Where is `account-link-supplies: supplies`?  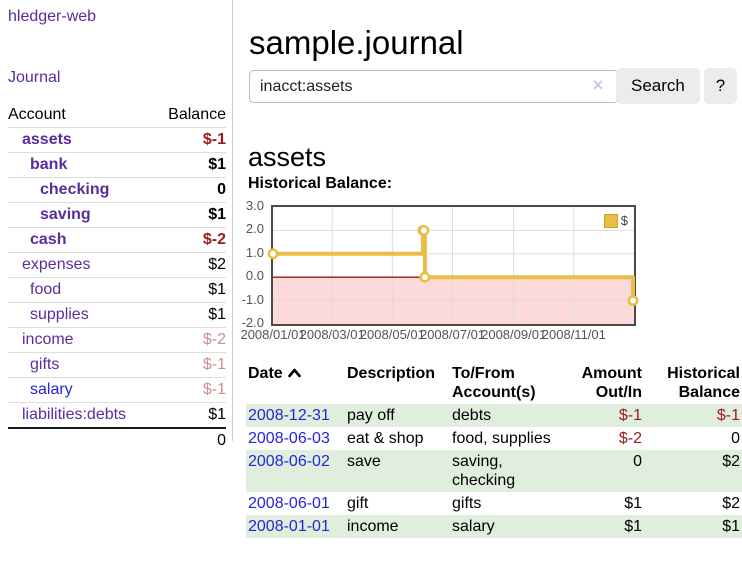
account-link-supplies: supplies is located at coordinates (59, 314).